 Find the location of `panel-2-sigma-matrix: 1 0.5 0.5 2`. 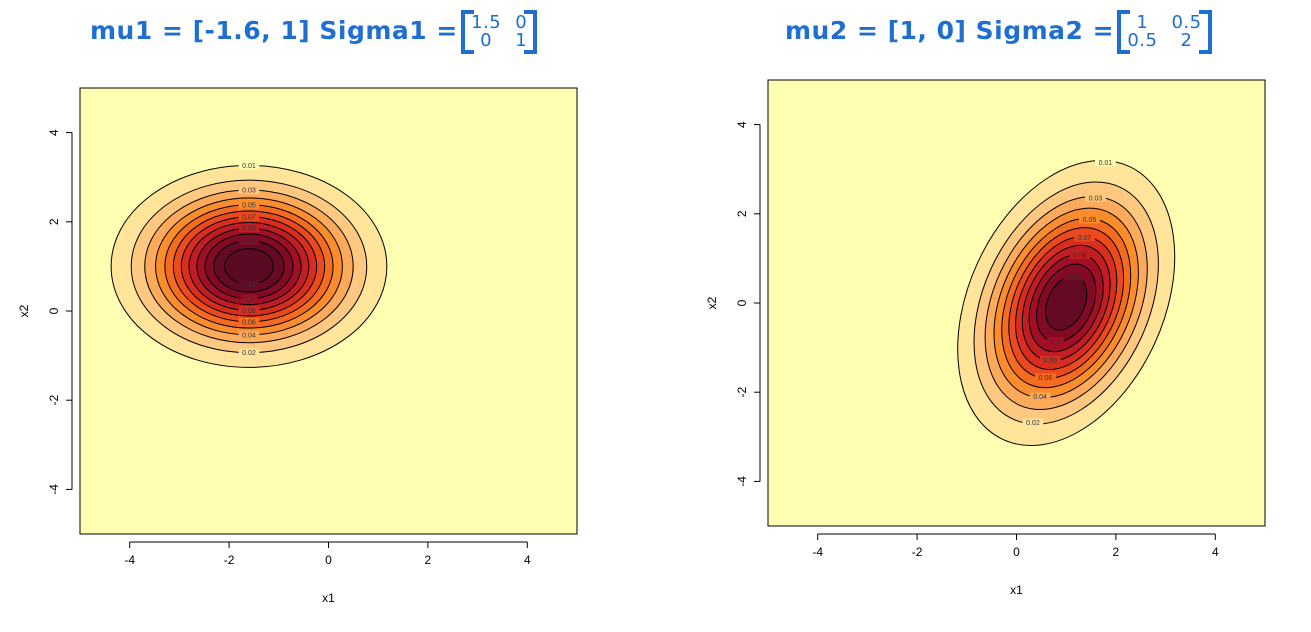

panel-2-sigma-matrix: 1 0.5 0.5 2 is located at coordinates (1164, 32).